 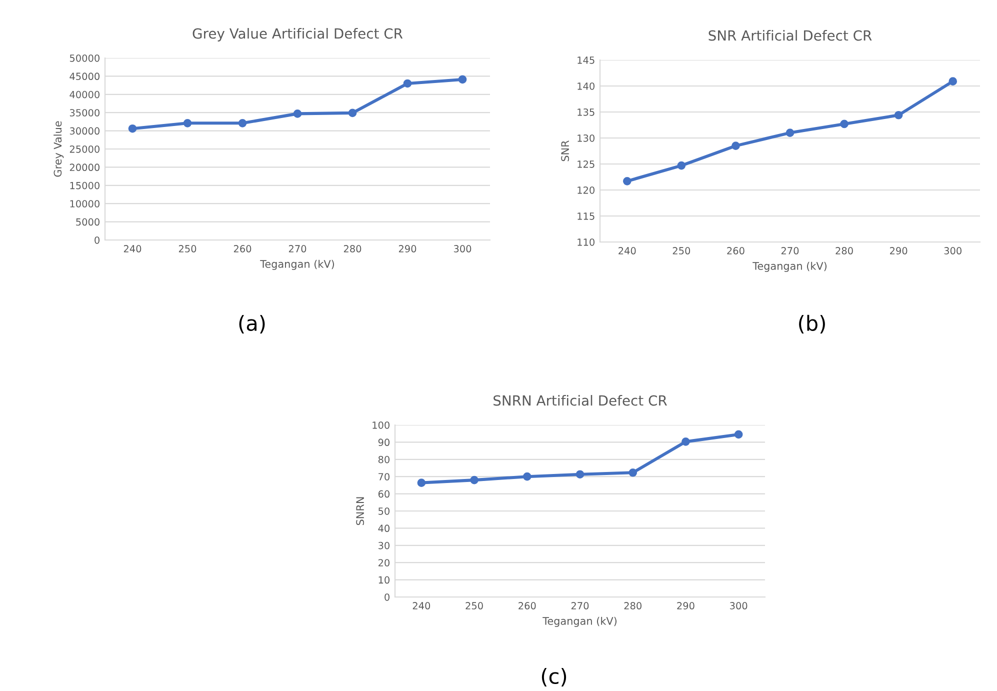 I want to click on y-tick-label: 30000, so click(x=85, y=131).